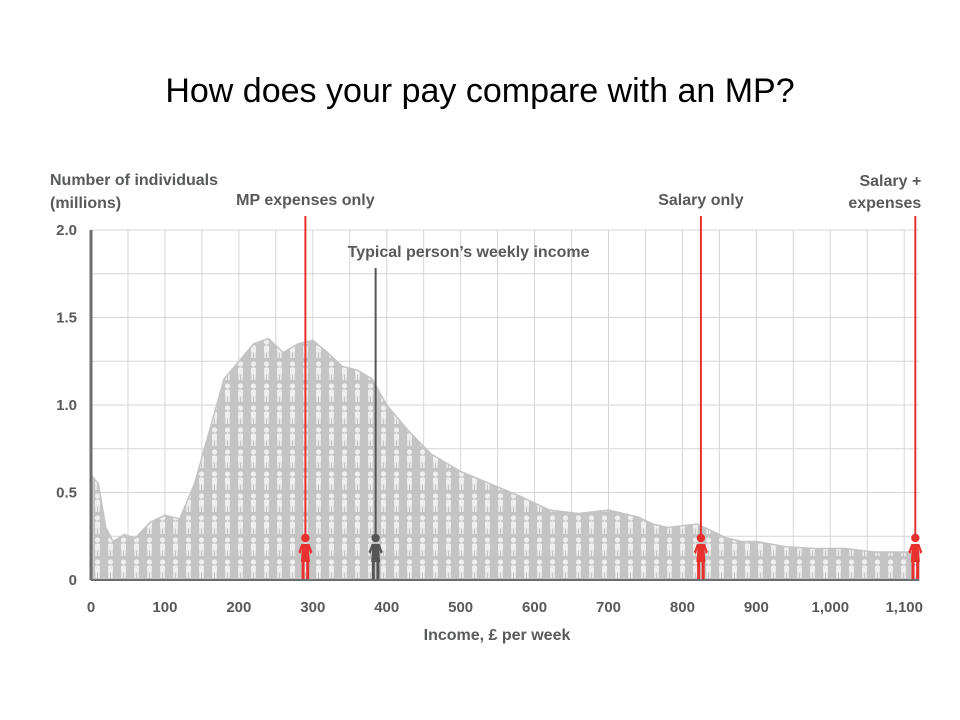 The height and width of the screenshot is (720, 960). I want to click on x-tick-label: 800, so click(682, 607).